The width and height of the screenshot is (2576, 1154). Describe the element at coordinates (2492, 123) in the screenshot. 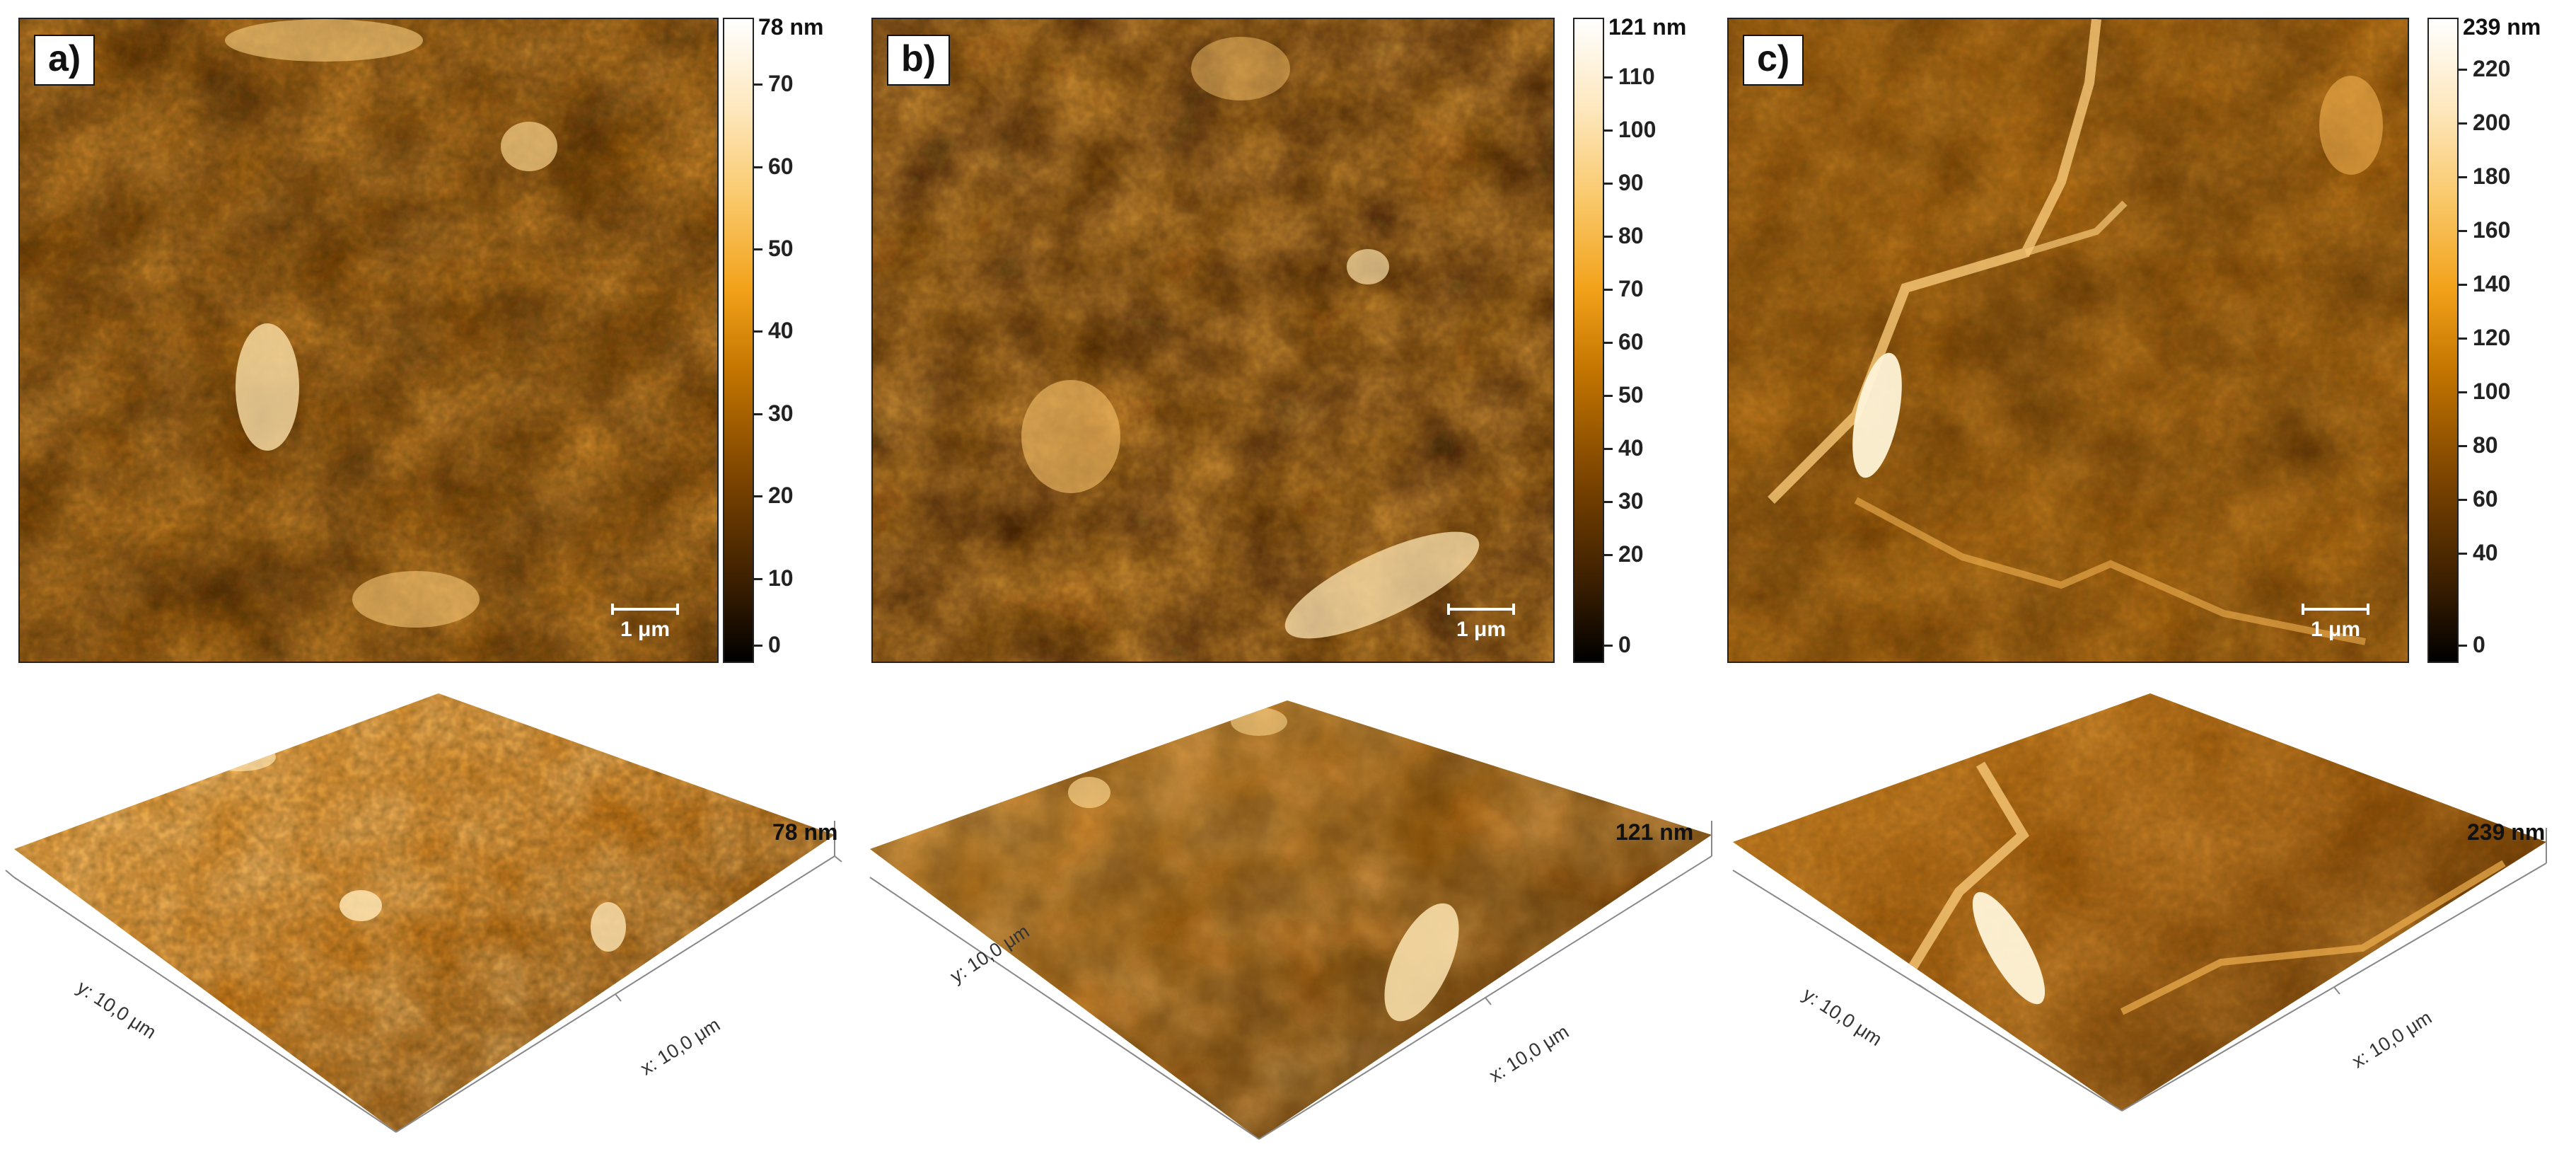

I see `colorbar-tick-label: 200` at that location.